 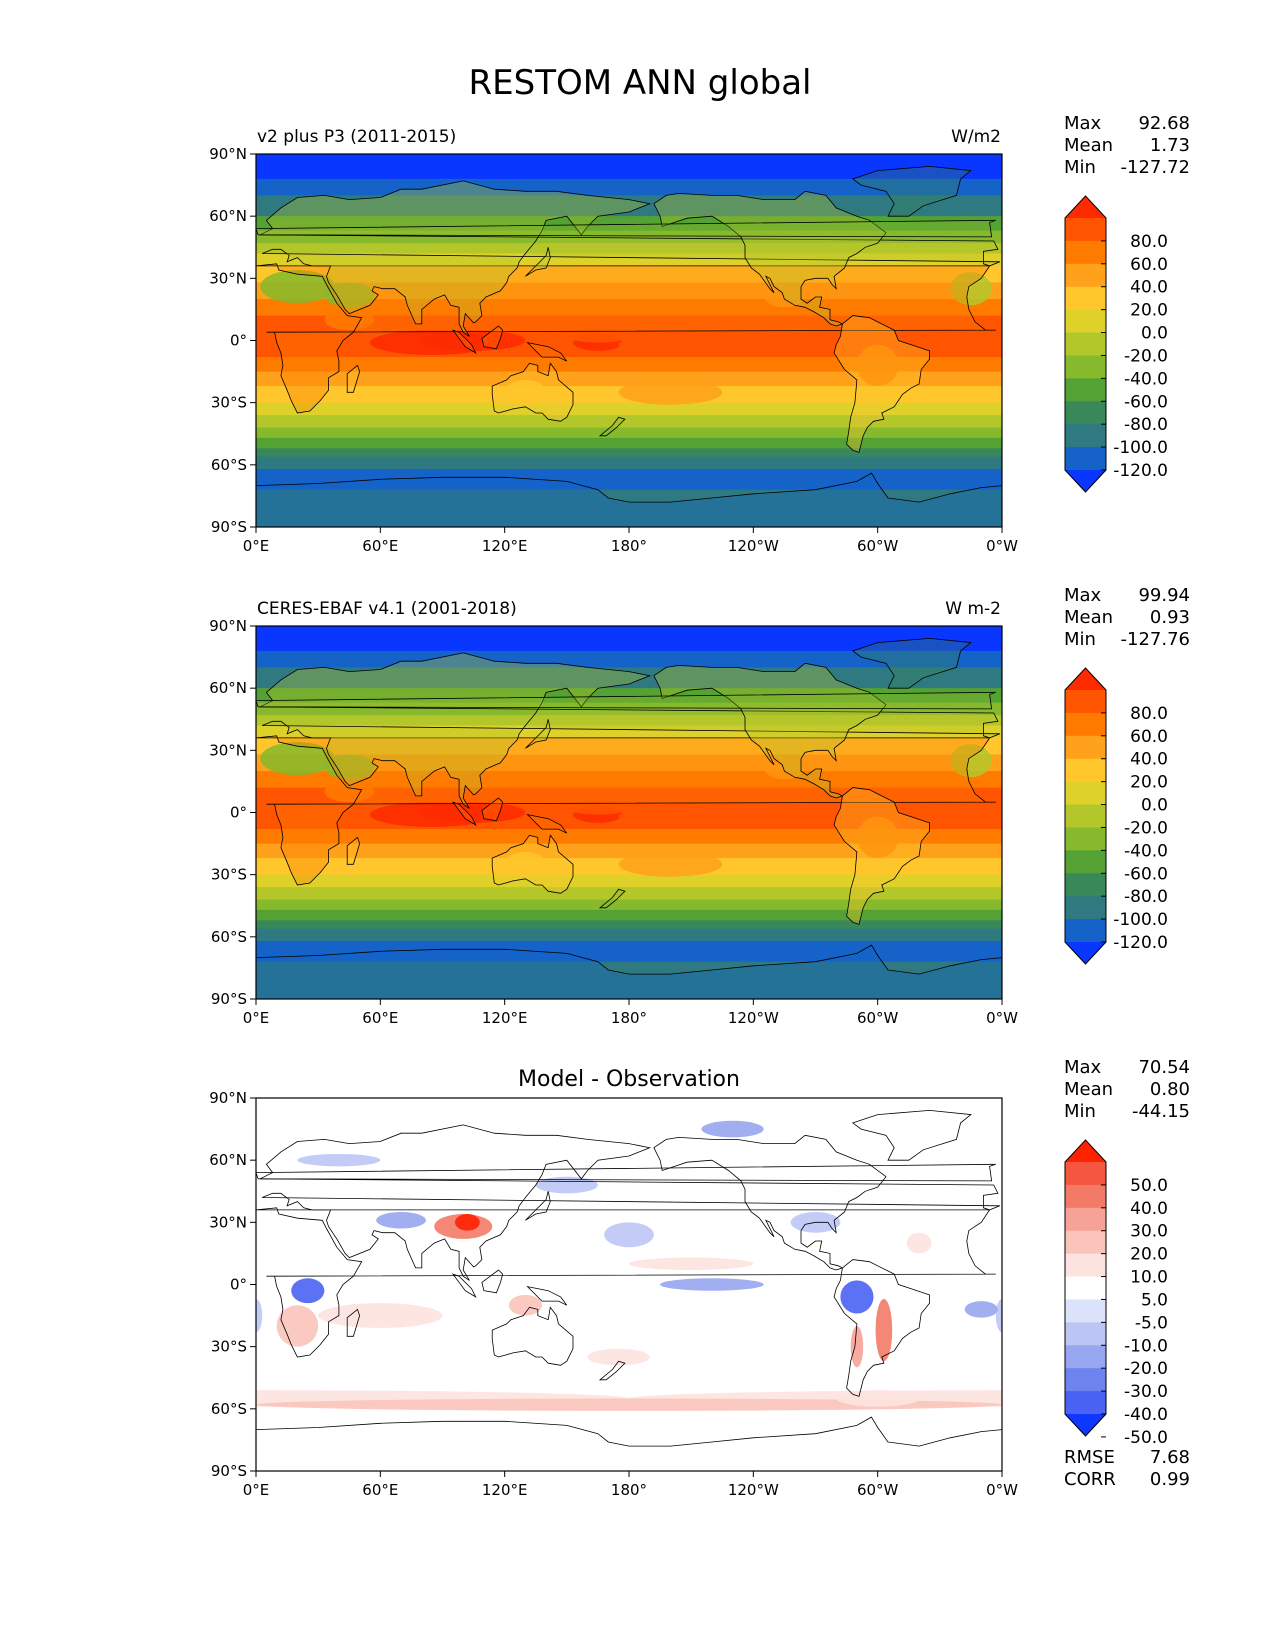 What do you see at coordinates (911, 663) in the screenshot?
I see `coastline-greenland` at bounding box center [911, 663].